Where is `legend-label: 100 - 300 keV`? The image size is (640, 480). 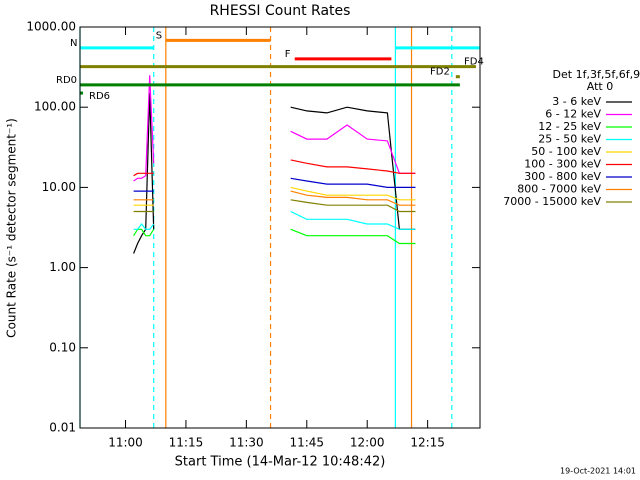
legend-label: 100 - 300 keV is located at coordinates (562, 164).